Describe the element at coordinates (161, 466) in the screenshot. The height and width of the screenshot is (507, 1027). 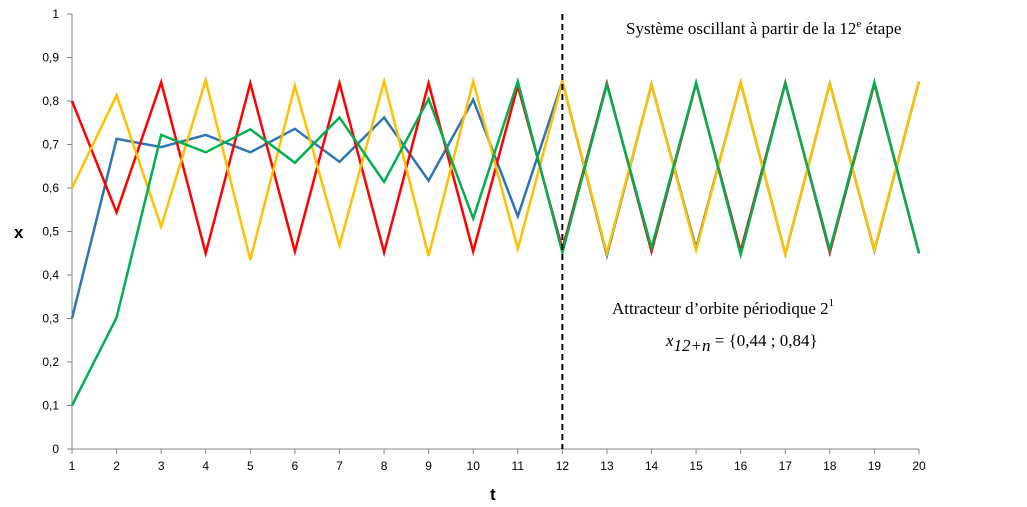
I see `x-tick-label: 3` at that location.